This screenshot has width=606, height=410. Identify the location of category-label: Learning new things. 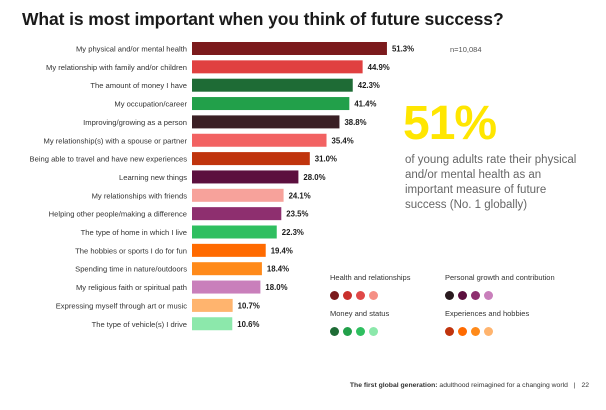
(153, 177).